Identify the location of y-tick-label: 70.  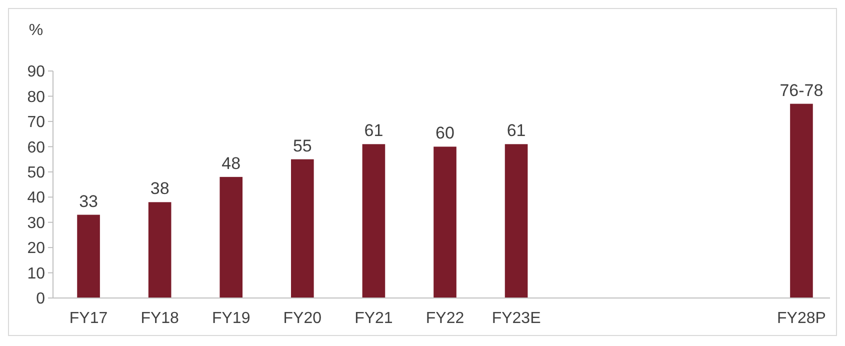
(36, 123).